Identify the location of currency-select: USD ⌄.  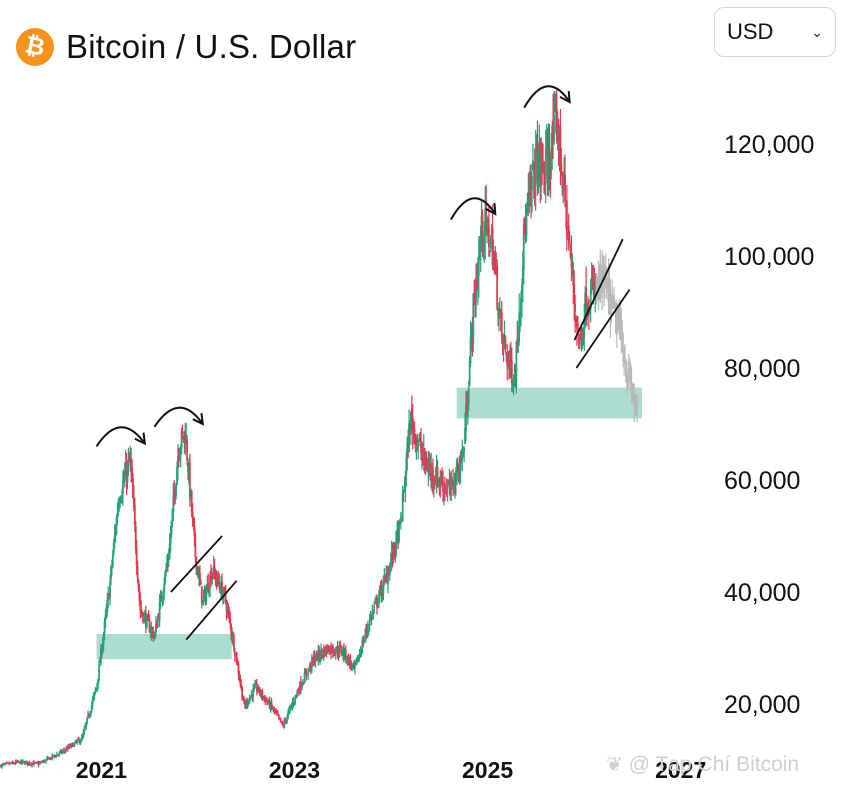
(775, 32).